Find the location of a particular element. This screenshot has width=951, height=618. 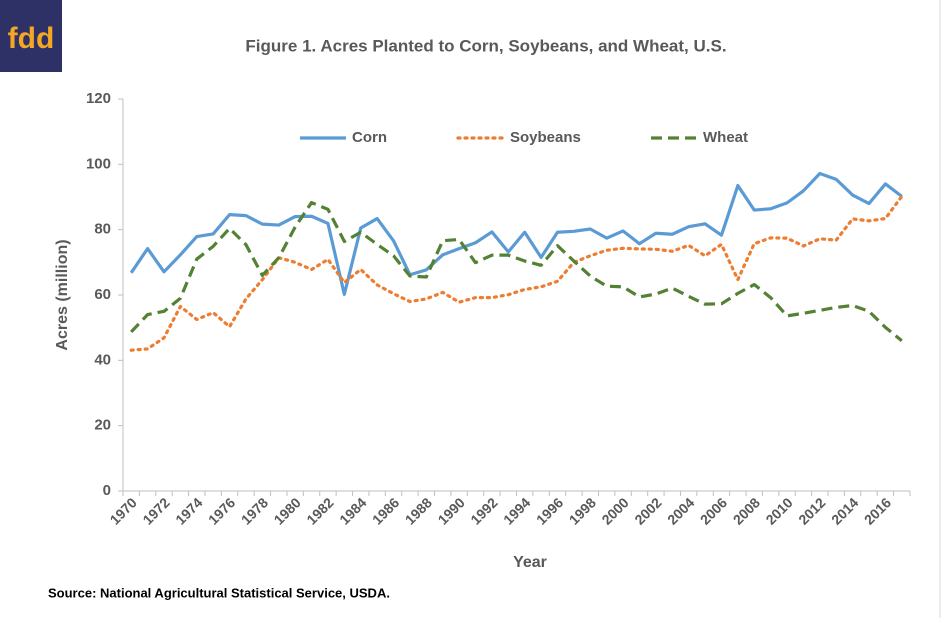

x-tick-label: 1984 is located at coordinates (352, 510).